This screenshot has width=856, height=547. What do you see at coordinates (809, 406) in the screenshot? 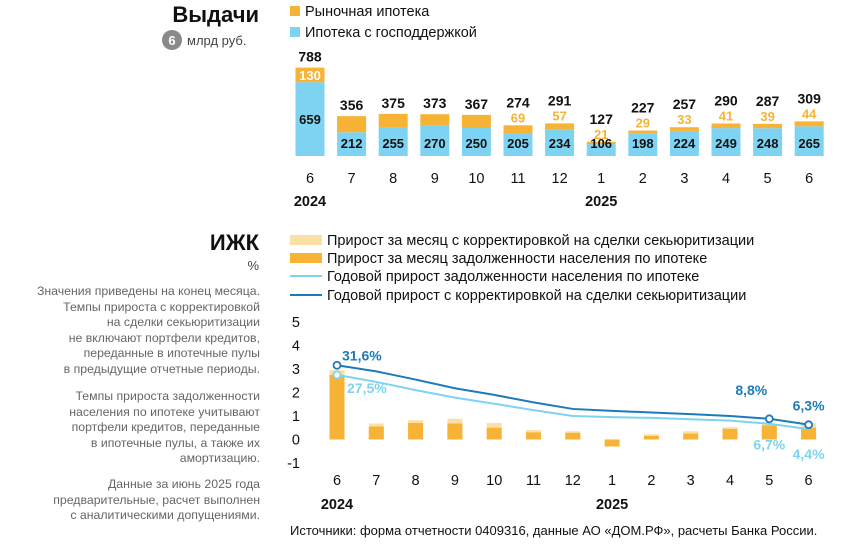
I see `annotation-label: 6,3%` at bounding box center [809, 406].